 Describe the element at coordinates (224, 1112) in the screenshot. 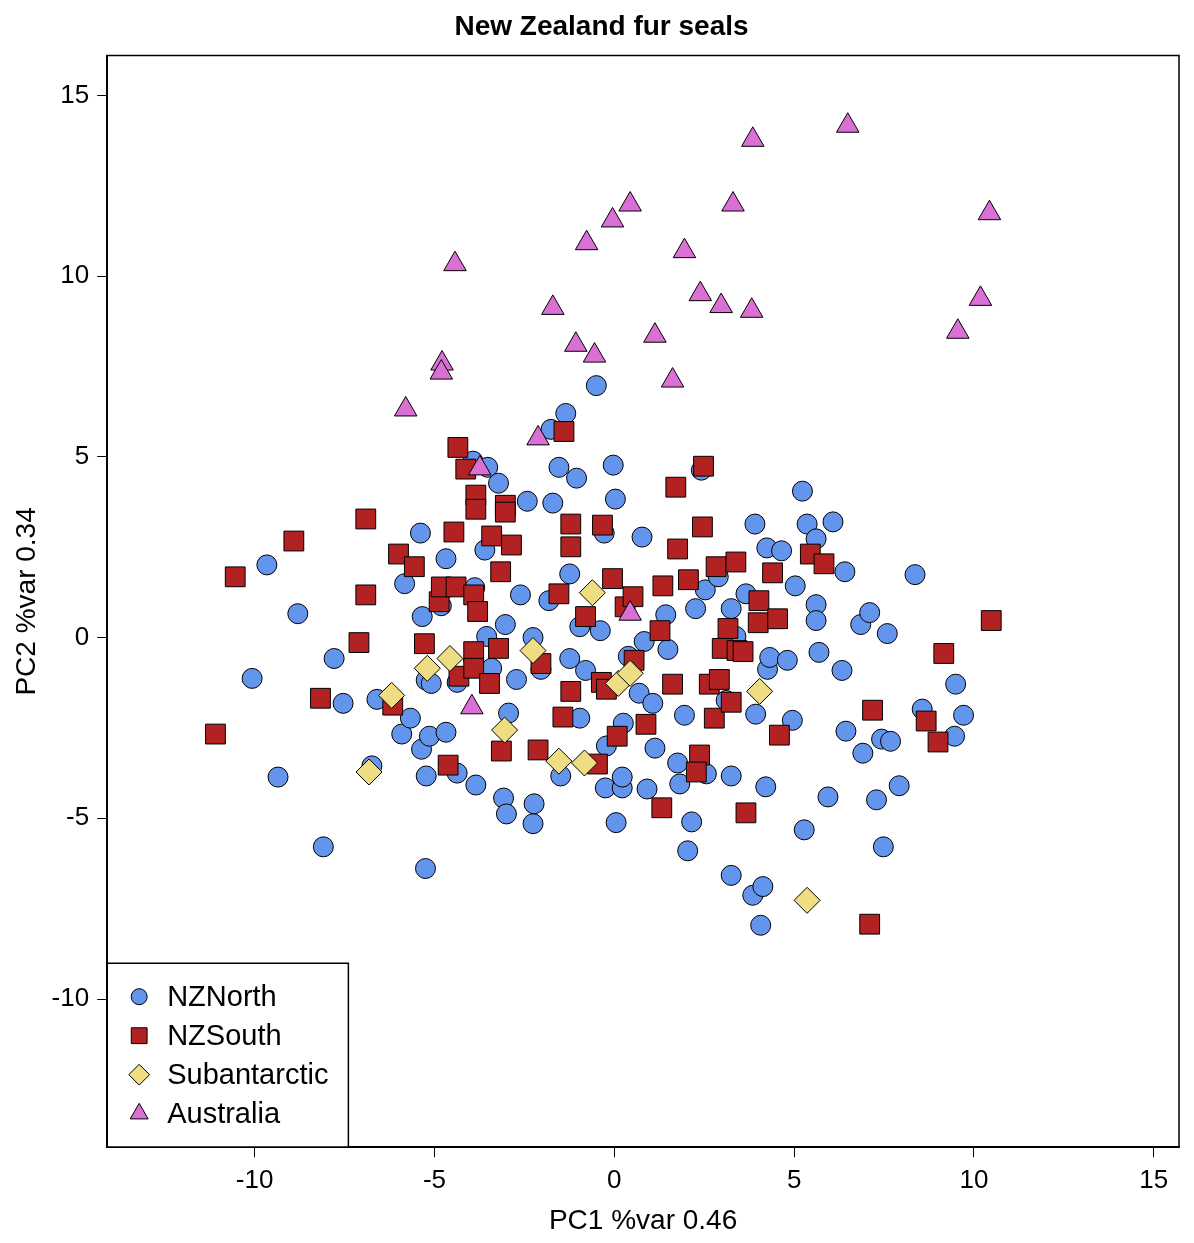

I see `legend-label: Australia` at that location.